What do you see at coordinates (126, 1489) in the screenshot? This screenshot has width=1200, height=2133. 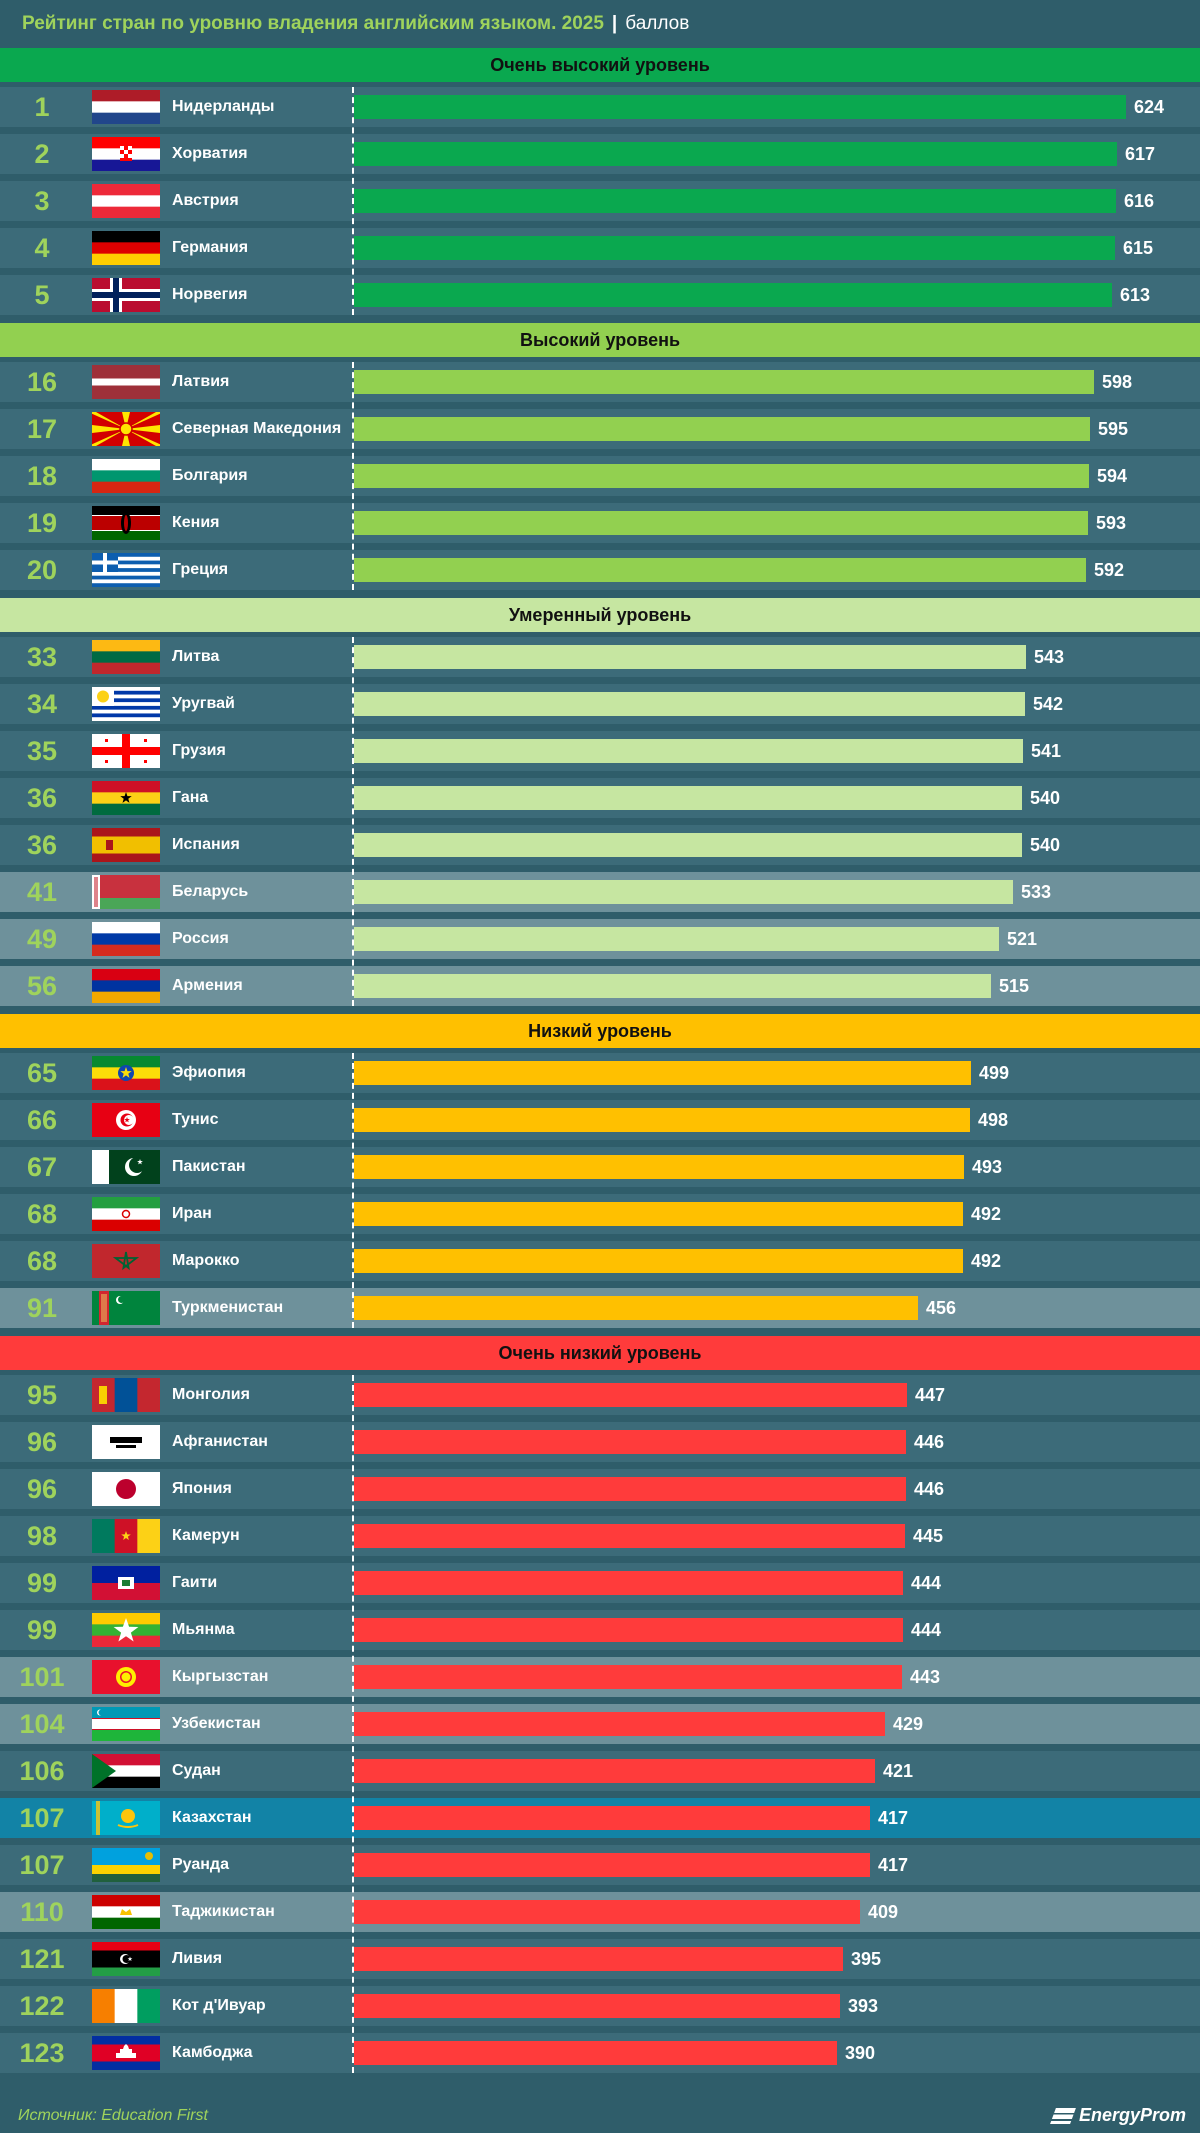 I see `japan-flag-icon` at bounding box center [126, 1489].